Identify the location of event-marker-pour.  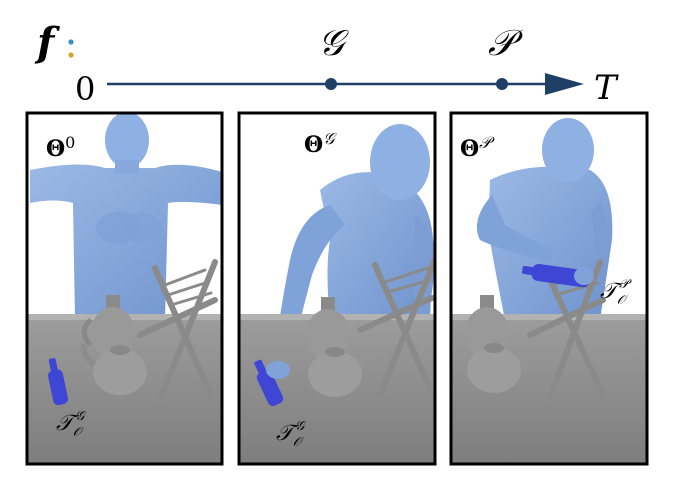
(502, 84).